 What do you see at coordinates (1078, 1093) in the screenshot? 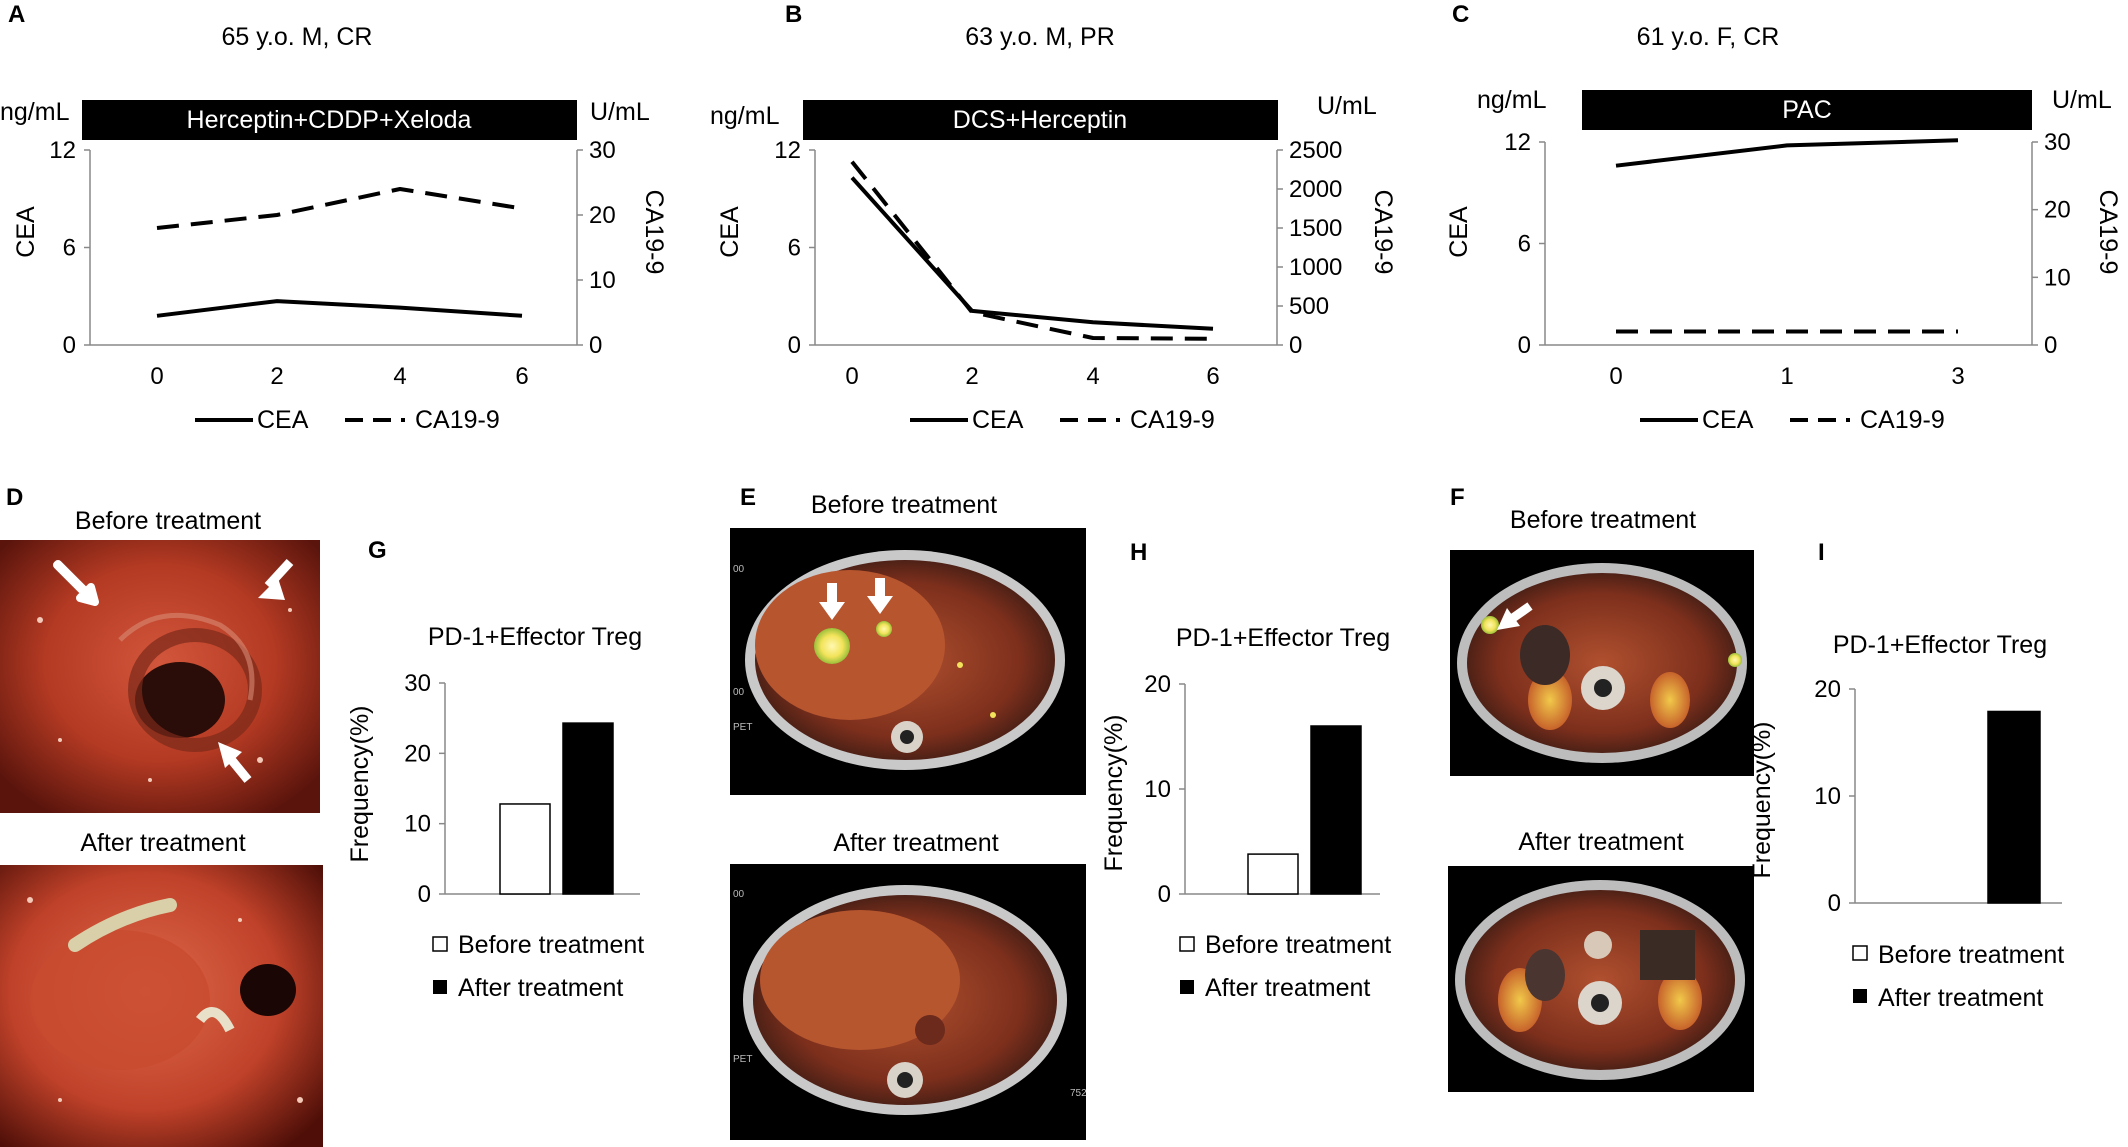
I see `scan-mark: 752` at bounding box center [1078, 1093].